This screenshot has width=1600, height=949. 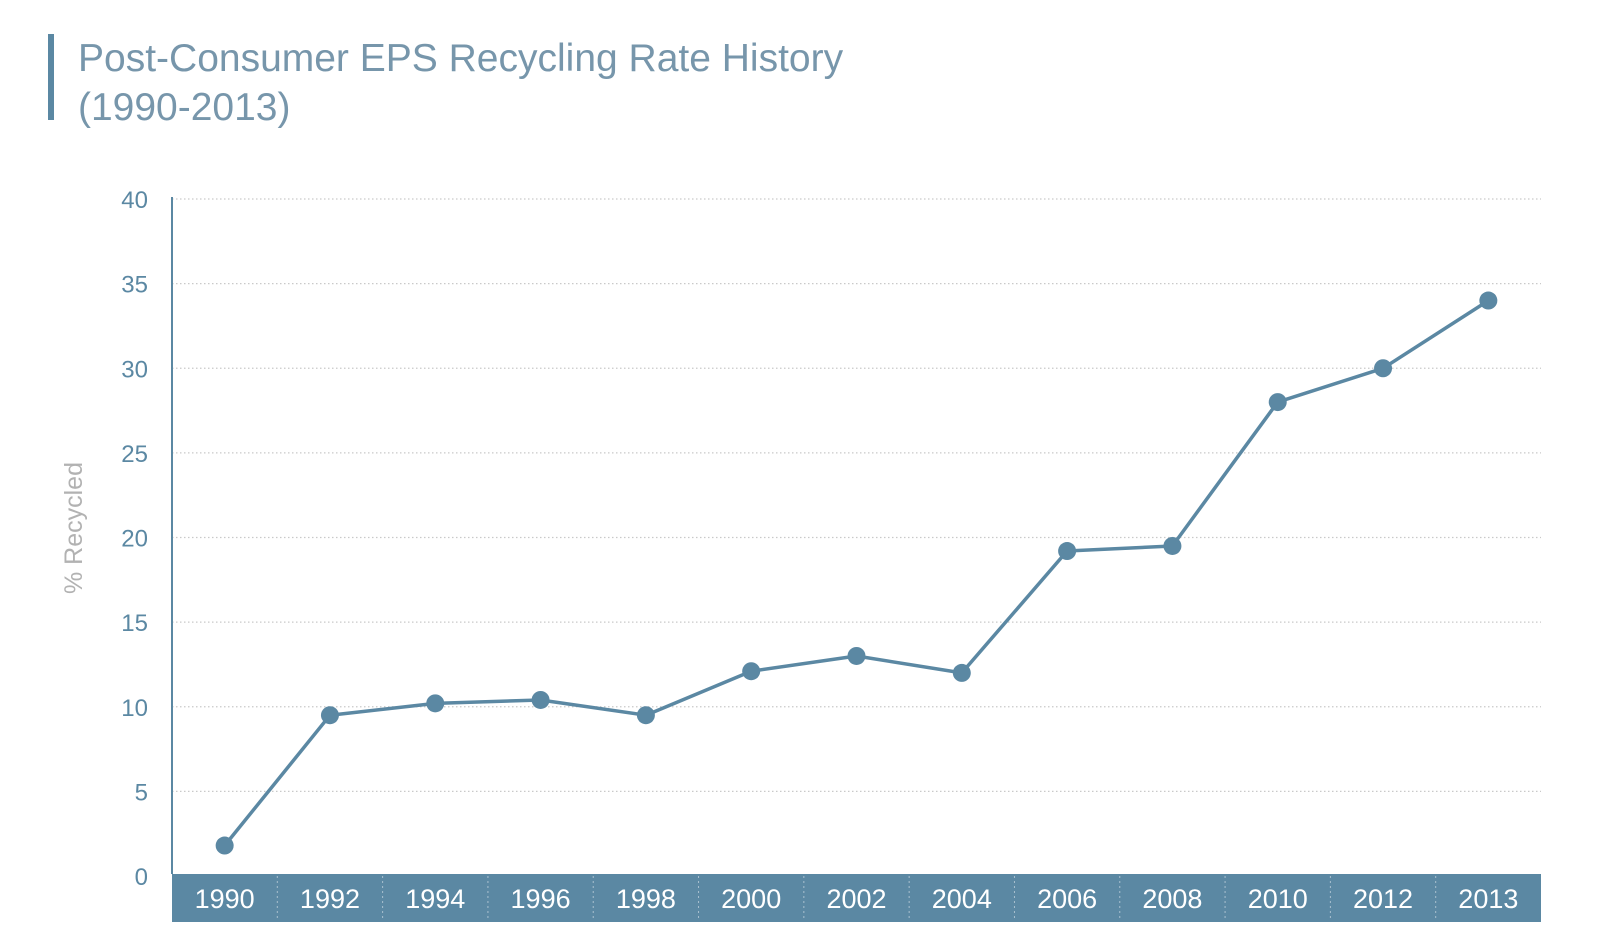 What do you see at coordinates (1383, 899) in the screenshot?
I see `x-tick-label-2012: 2012` at bounding box center [1383, 899].